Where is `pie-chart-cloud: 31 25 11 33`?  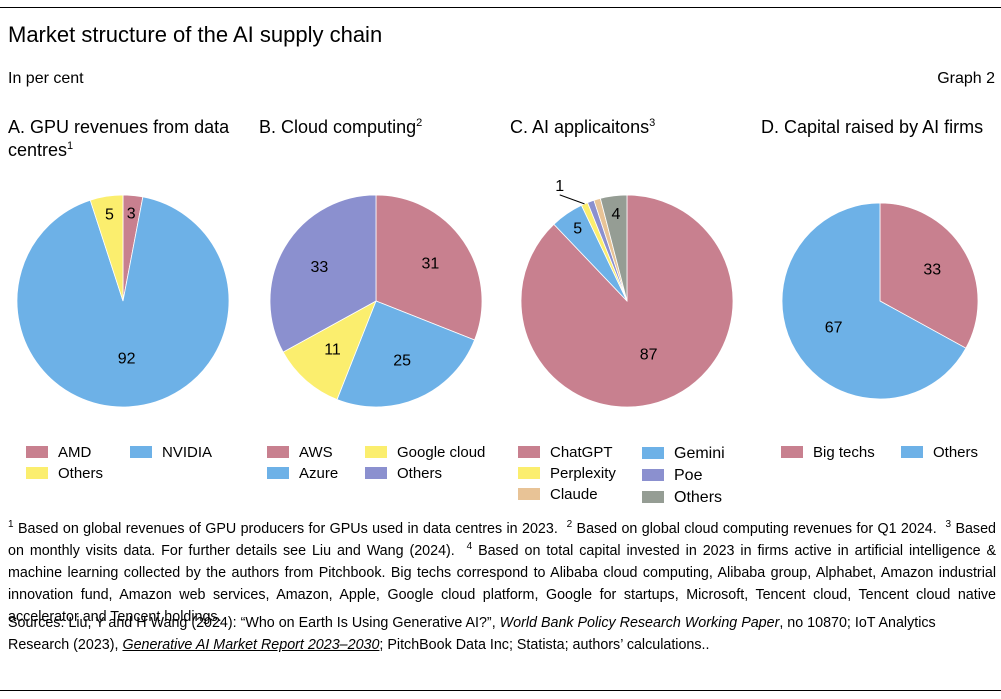
pie-chart-cloud: 31 25 11 33 is located at coordinates (376, 301).